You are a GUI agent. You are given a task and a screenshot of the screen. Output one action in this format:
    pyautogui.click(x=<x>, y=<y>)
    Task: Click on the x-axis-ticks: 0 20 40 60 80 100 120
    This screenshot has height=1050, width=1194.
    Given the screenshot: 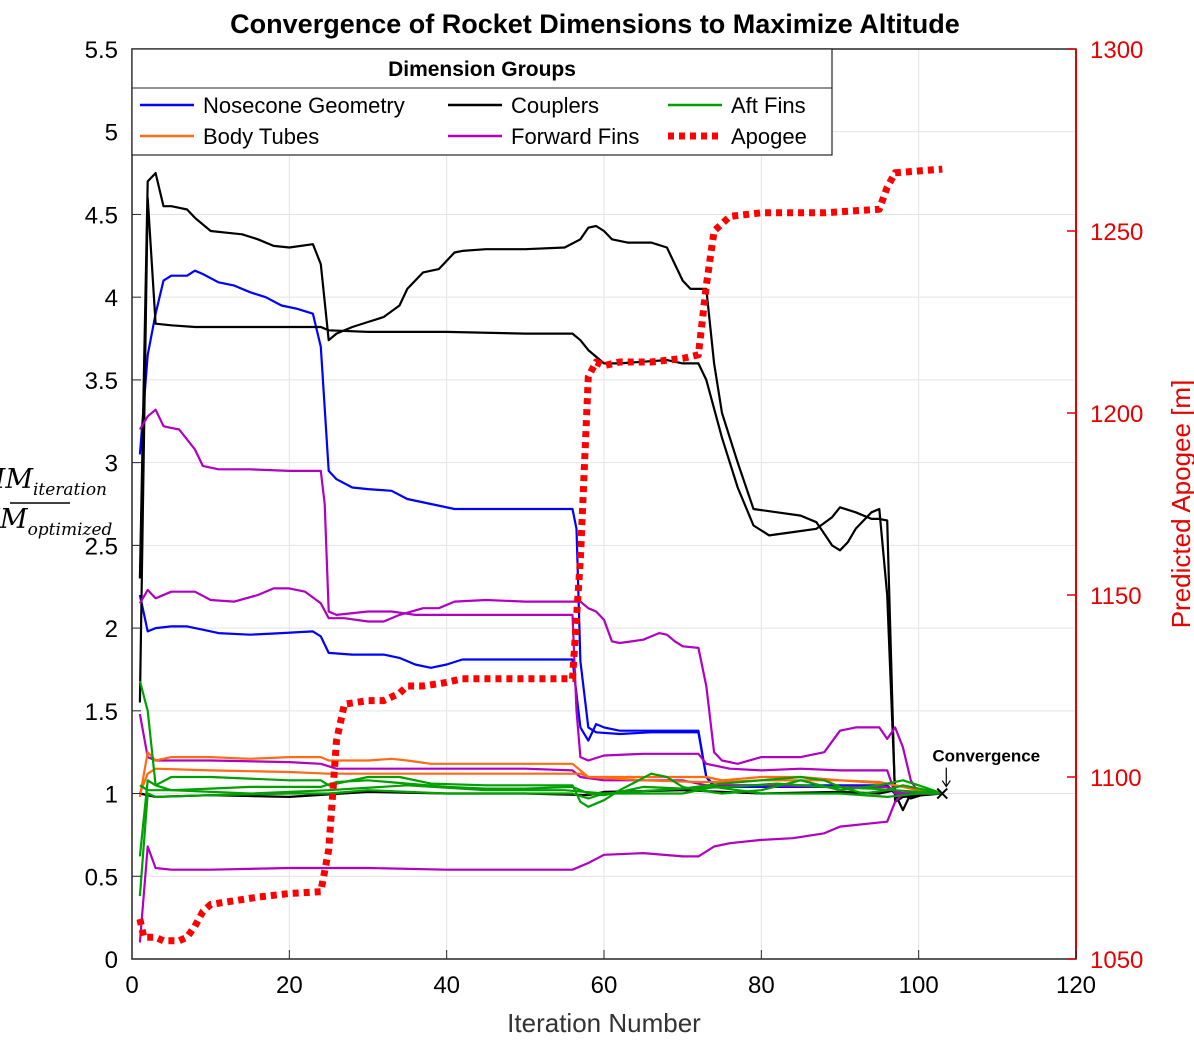 What is the action you would take?
    pyautogui.click(x=610, y=974)
    